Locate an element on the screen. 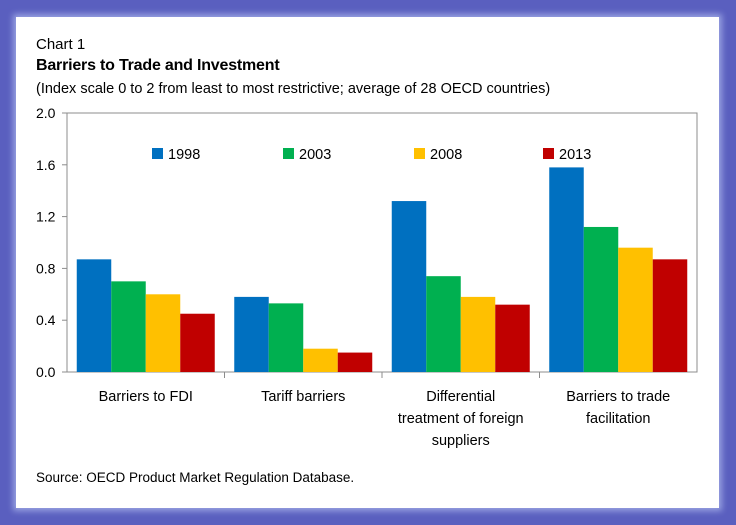  x-category-label: treatment of foreign is located at coordinates (461, 419).